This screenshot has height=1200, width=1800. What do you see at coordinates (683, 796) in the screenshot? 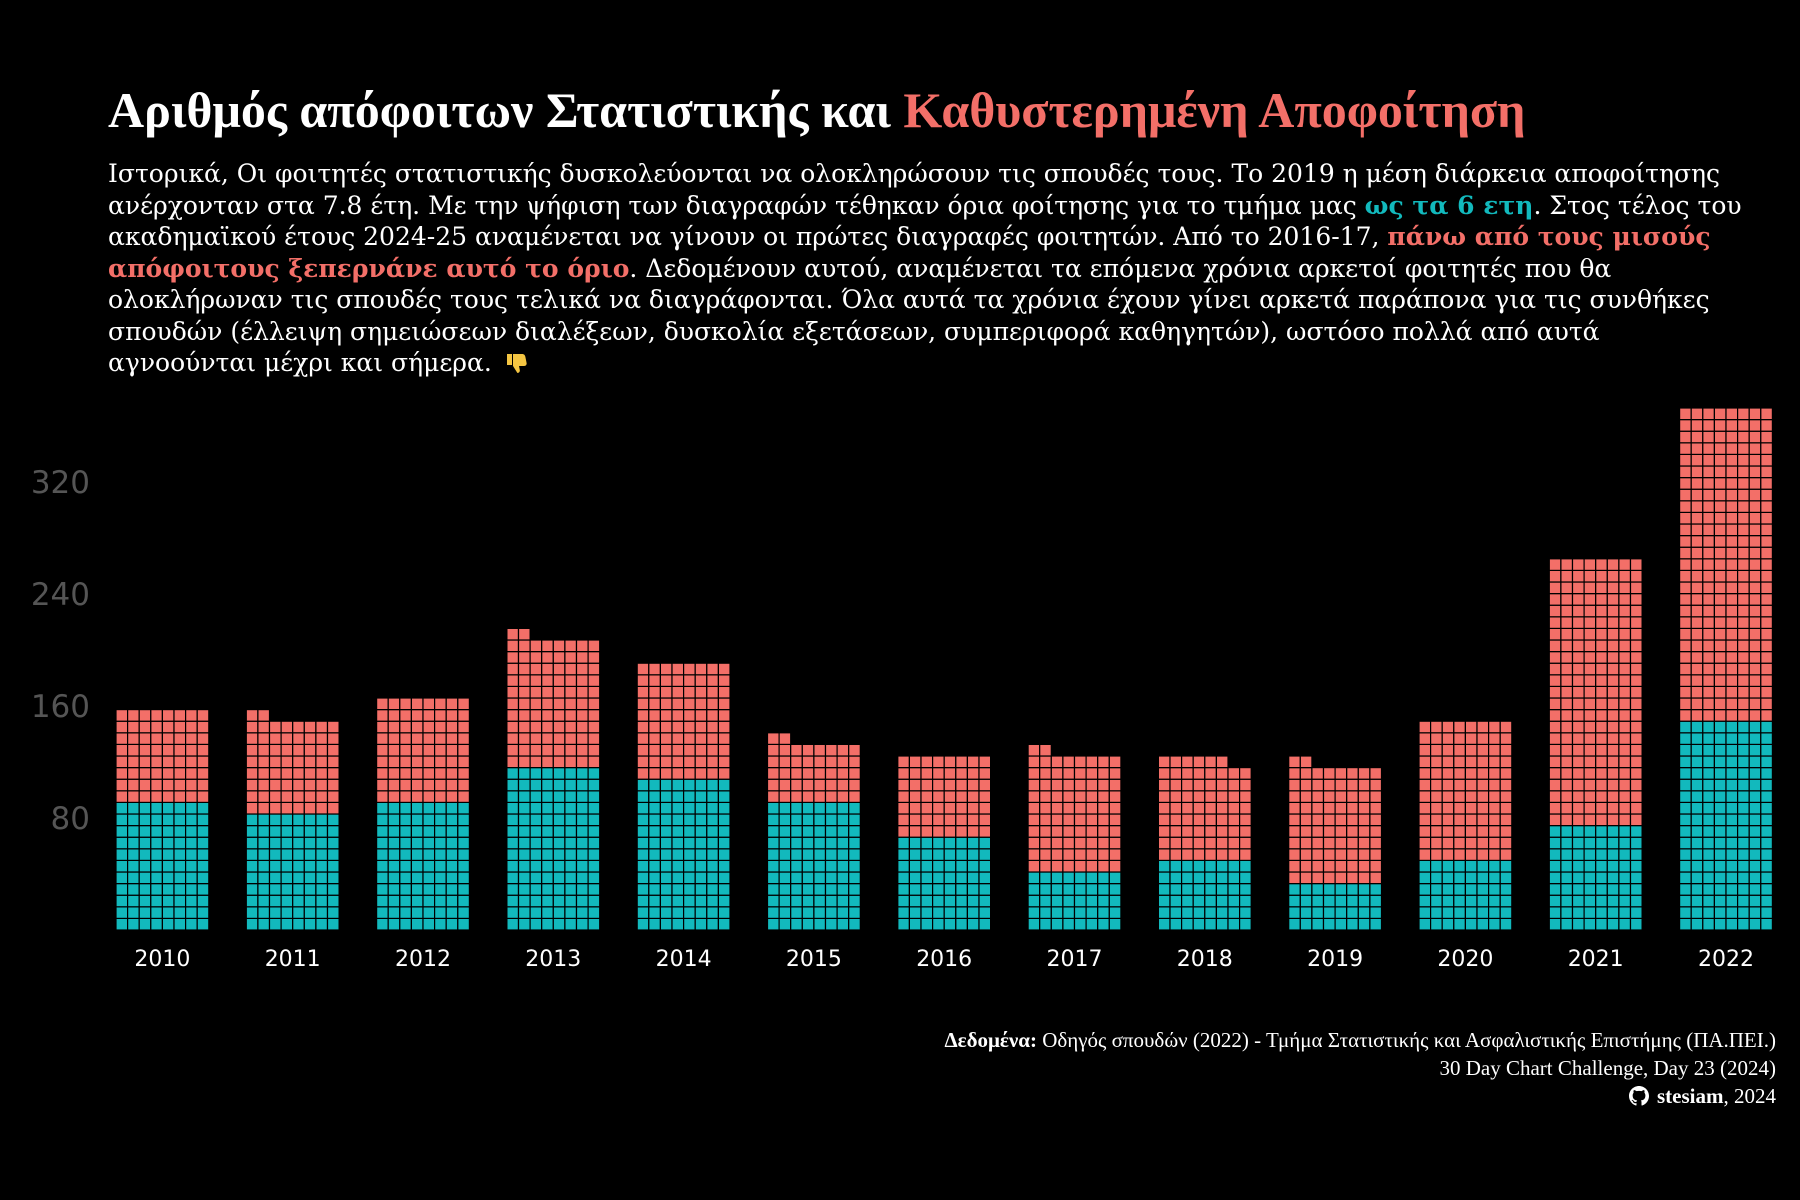
I see `waffle-bar-2014` at bounding box center [683, 796].